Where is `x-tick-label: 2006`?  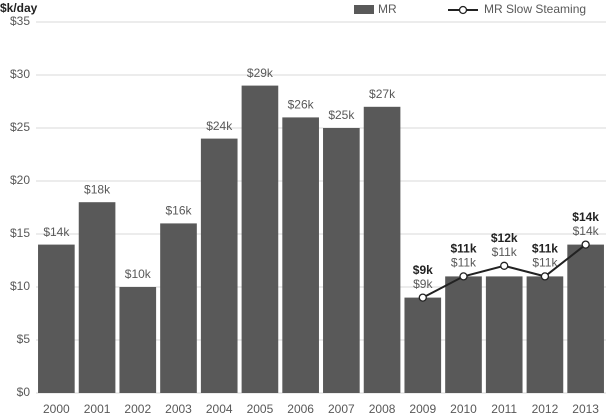 x-tick-label: 2006 is located at coordinates (300, 409).